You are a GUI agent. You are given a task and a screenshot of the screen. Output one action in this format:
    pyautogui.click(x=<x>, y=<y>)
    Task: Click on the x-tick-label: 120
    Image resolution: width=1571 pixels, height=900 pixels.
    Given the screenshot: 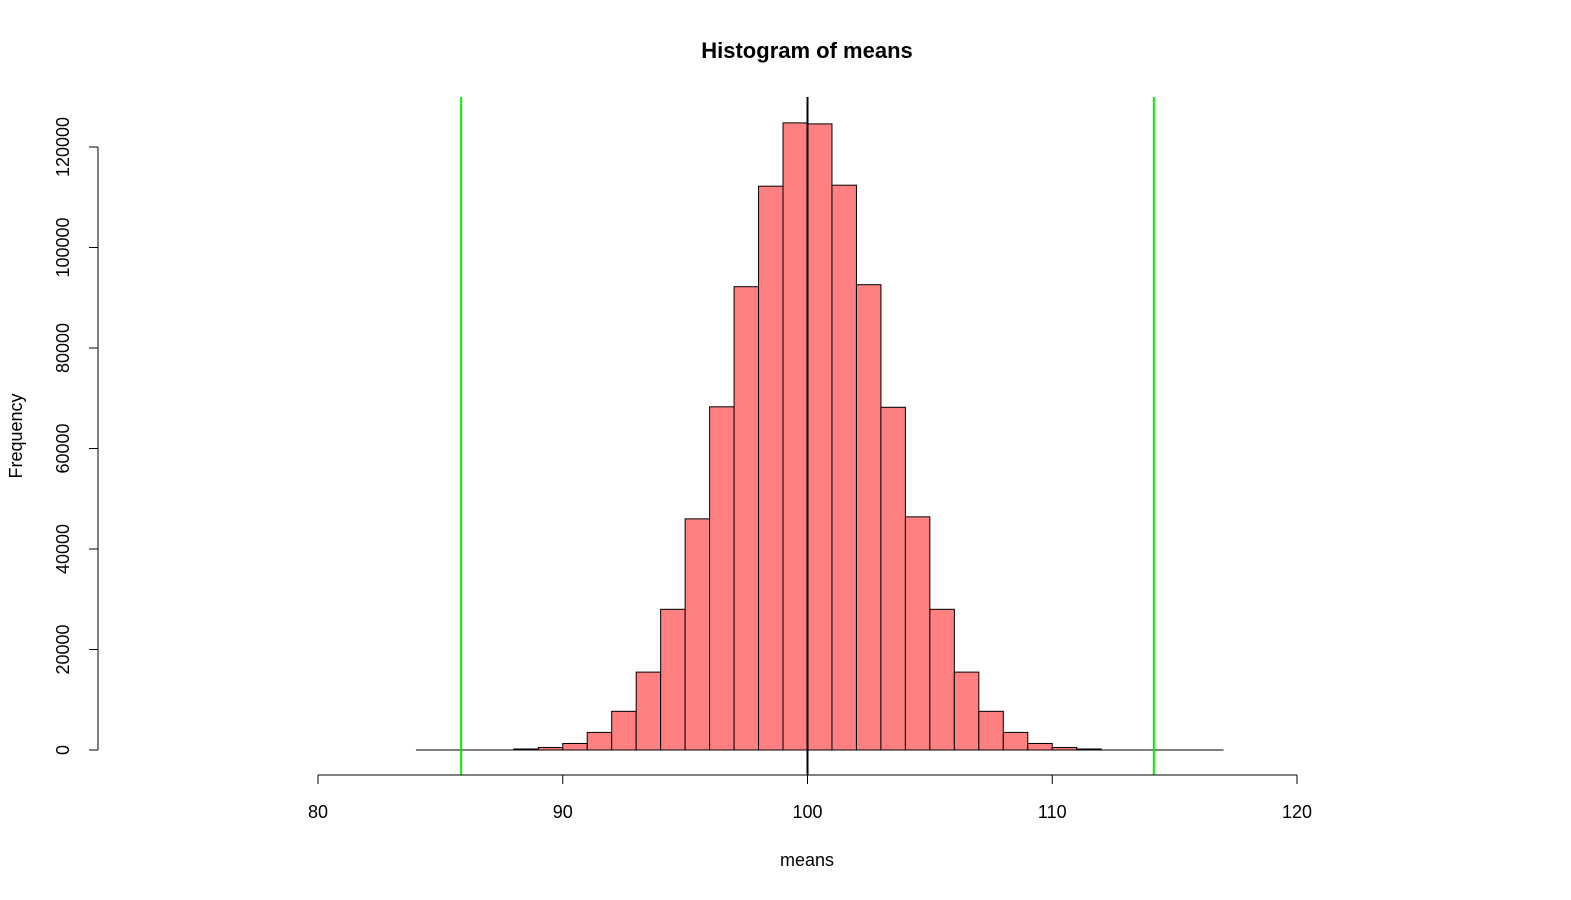 What is the action you would take?
    pyautogui.click(x=1297, y=812)
    